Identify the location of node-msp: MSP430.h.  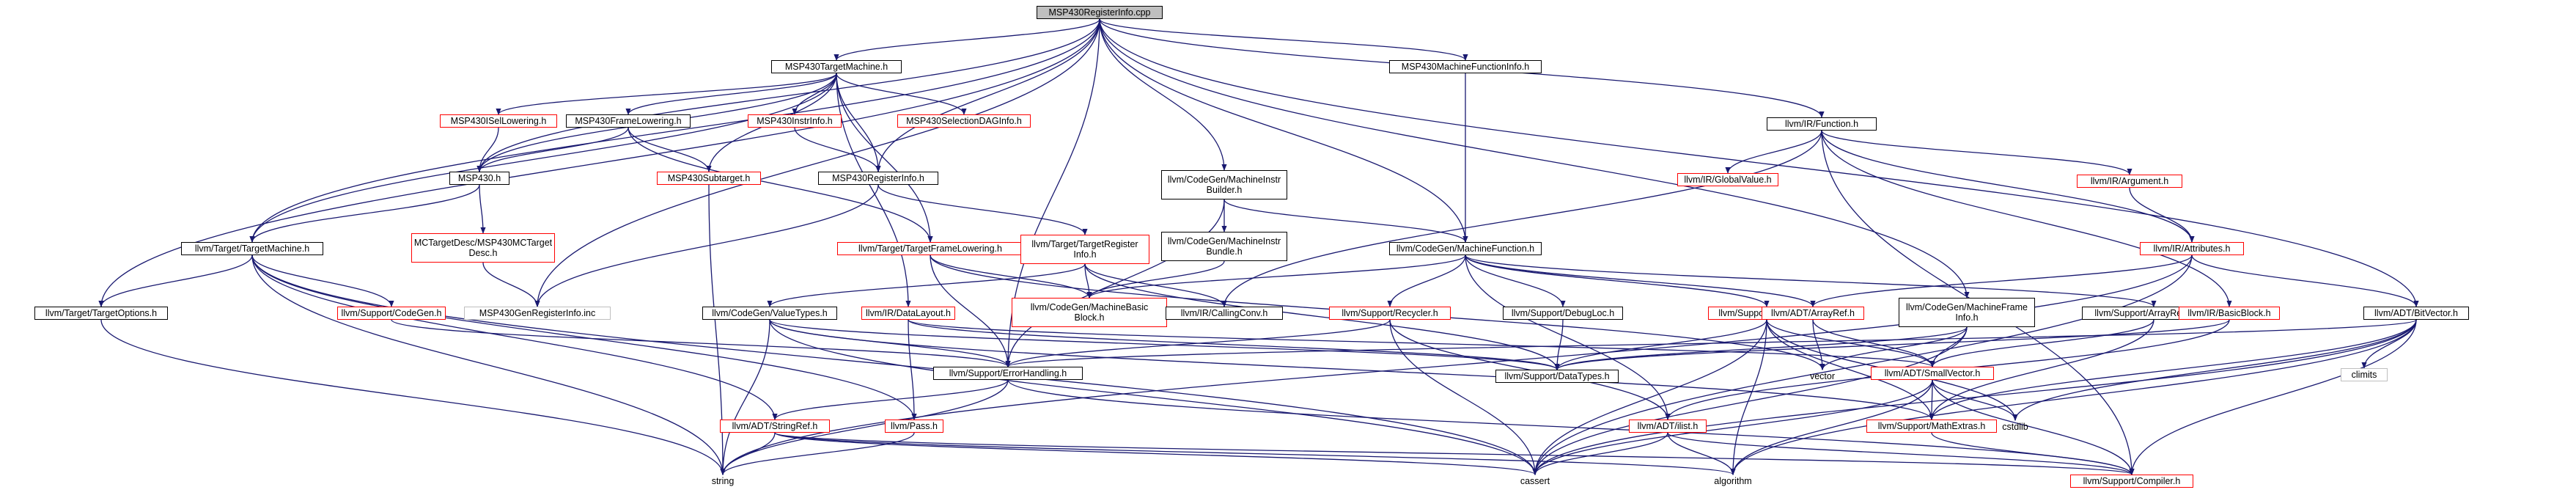
(479, 178).